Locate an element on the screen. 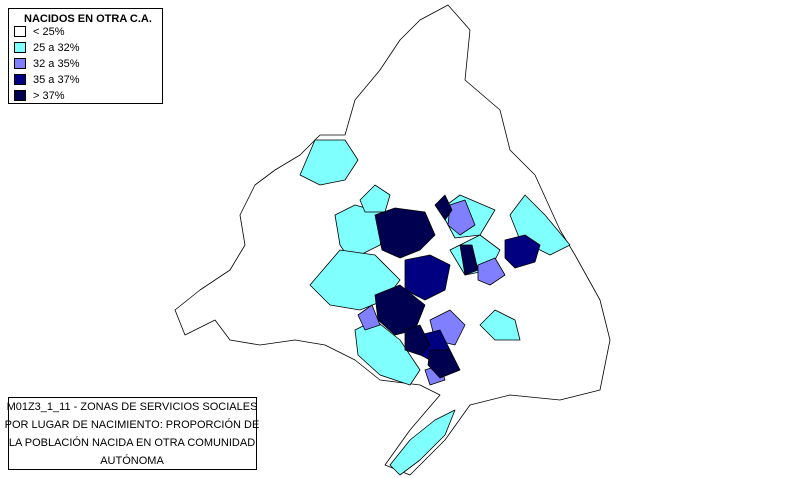 The image size is (788, 478). legend-box is located at coordinates (85, 56).